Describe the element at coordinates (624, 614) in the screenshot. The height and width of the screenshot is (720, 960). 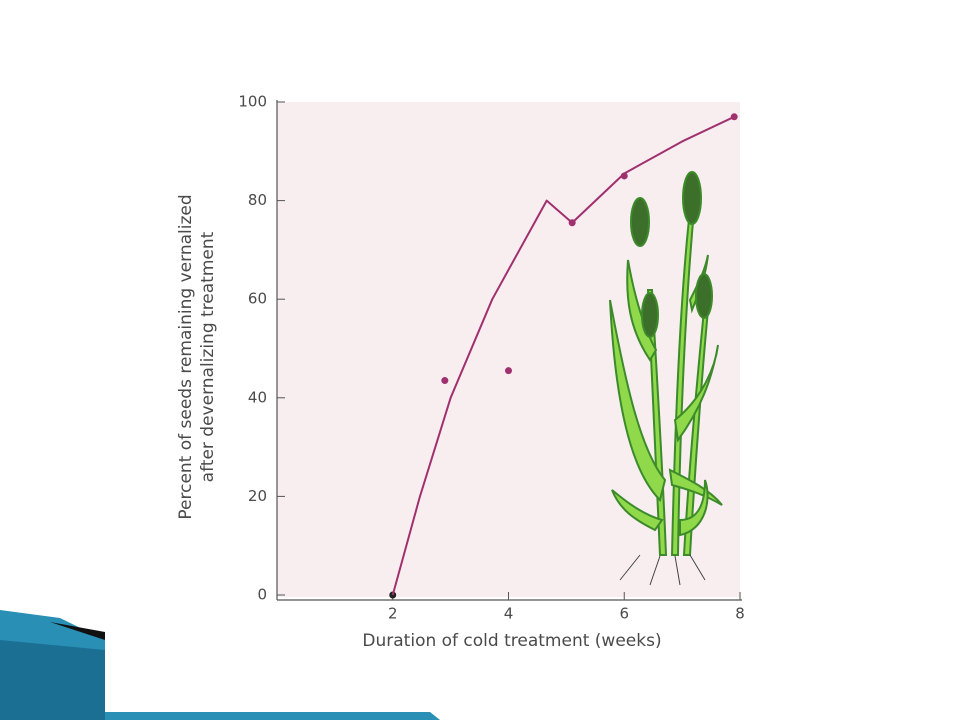
I see `x-tick-label: 6` at that location.